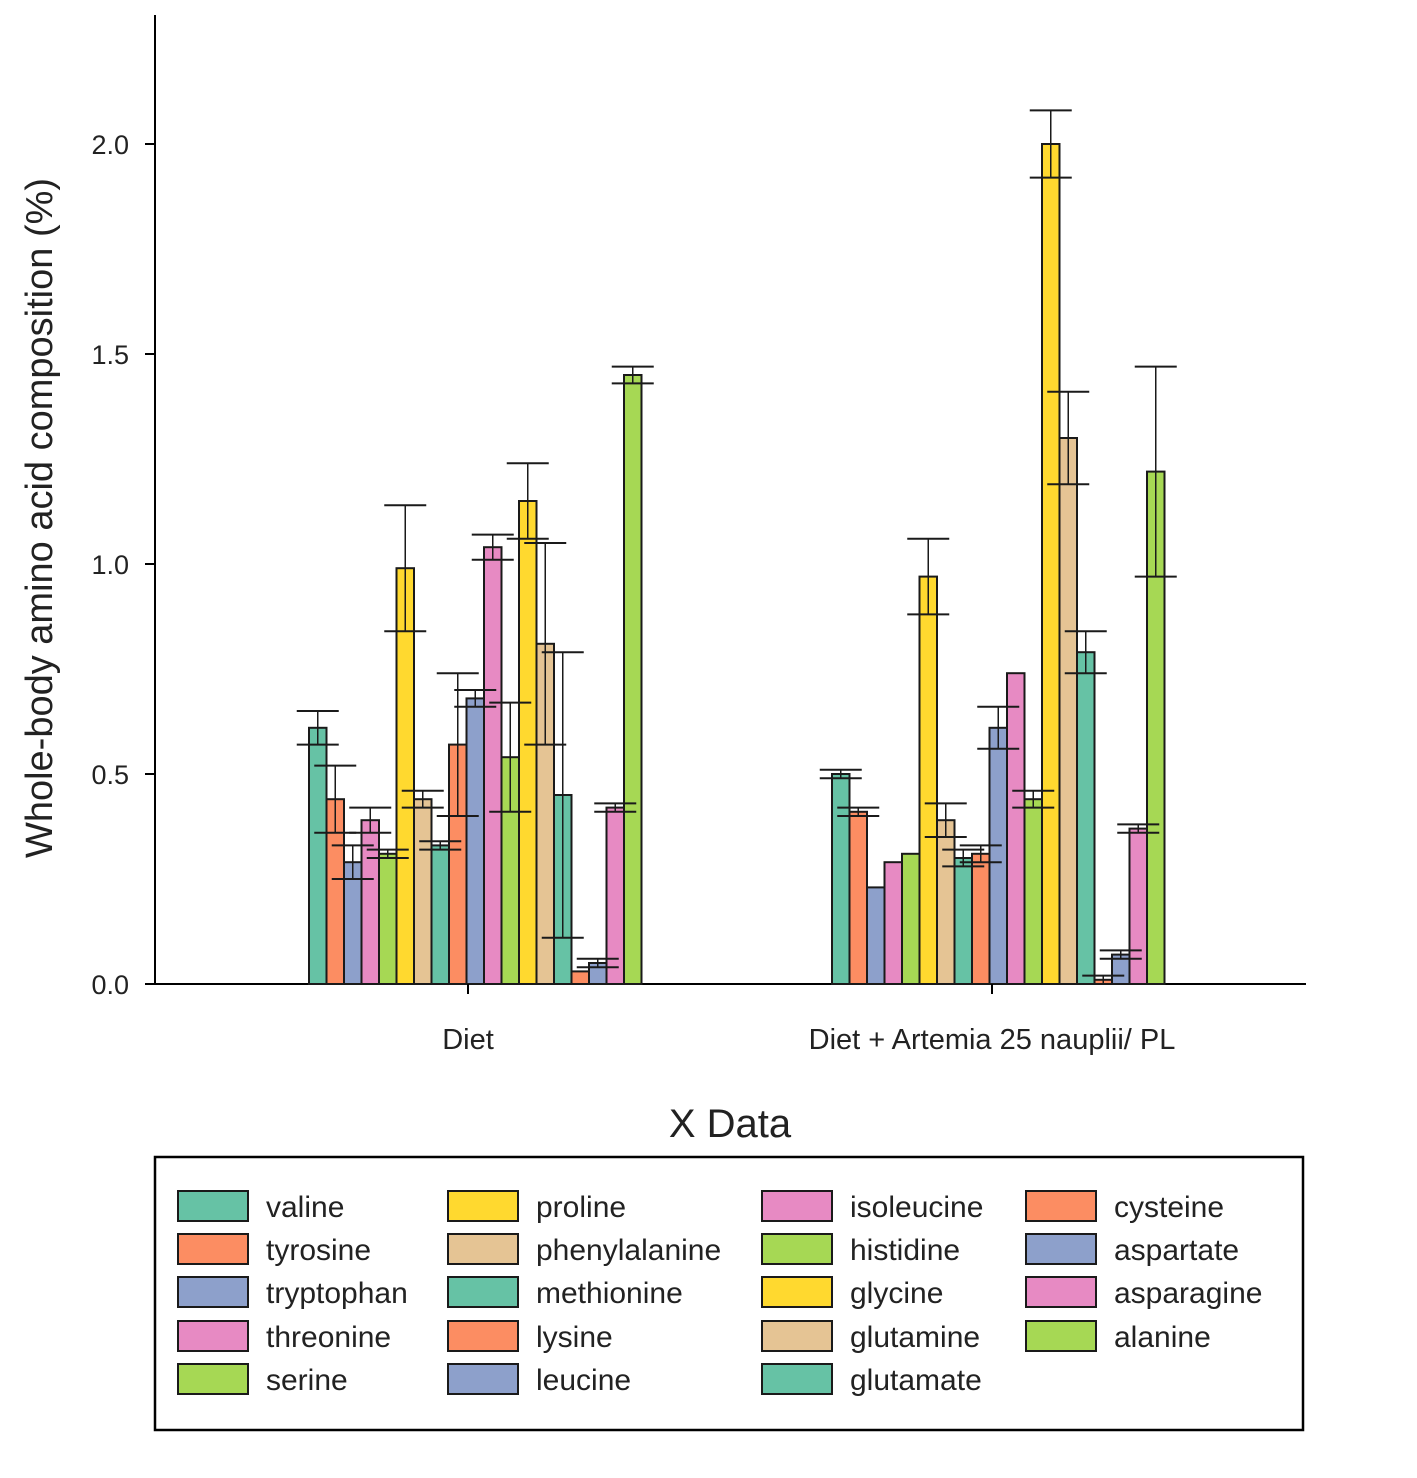 The height and width of the screenshot is (1478, 1417). Describe the element at coordinates (352, 862) in the screenshot. I see `error-bar-tryptophan` at that location.